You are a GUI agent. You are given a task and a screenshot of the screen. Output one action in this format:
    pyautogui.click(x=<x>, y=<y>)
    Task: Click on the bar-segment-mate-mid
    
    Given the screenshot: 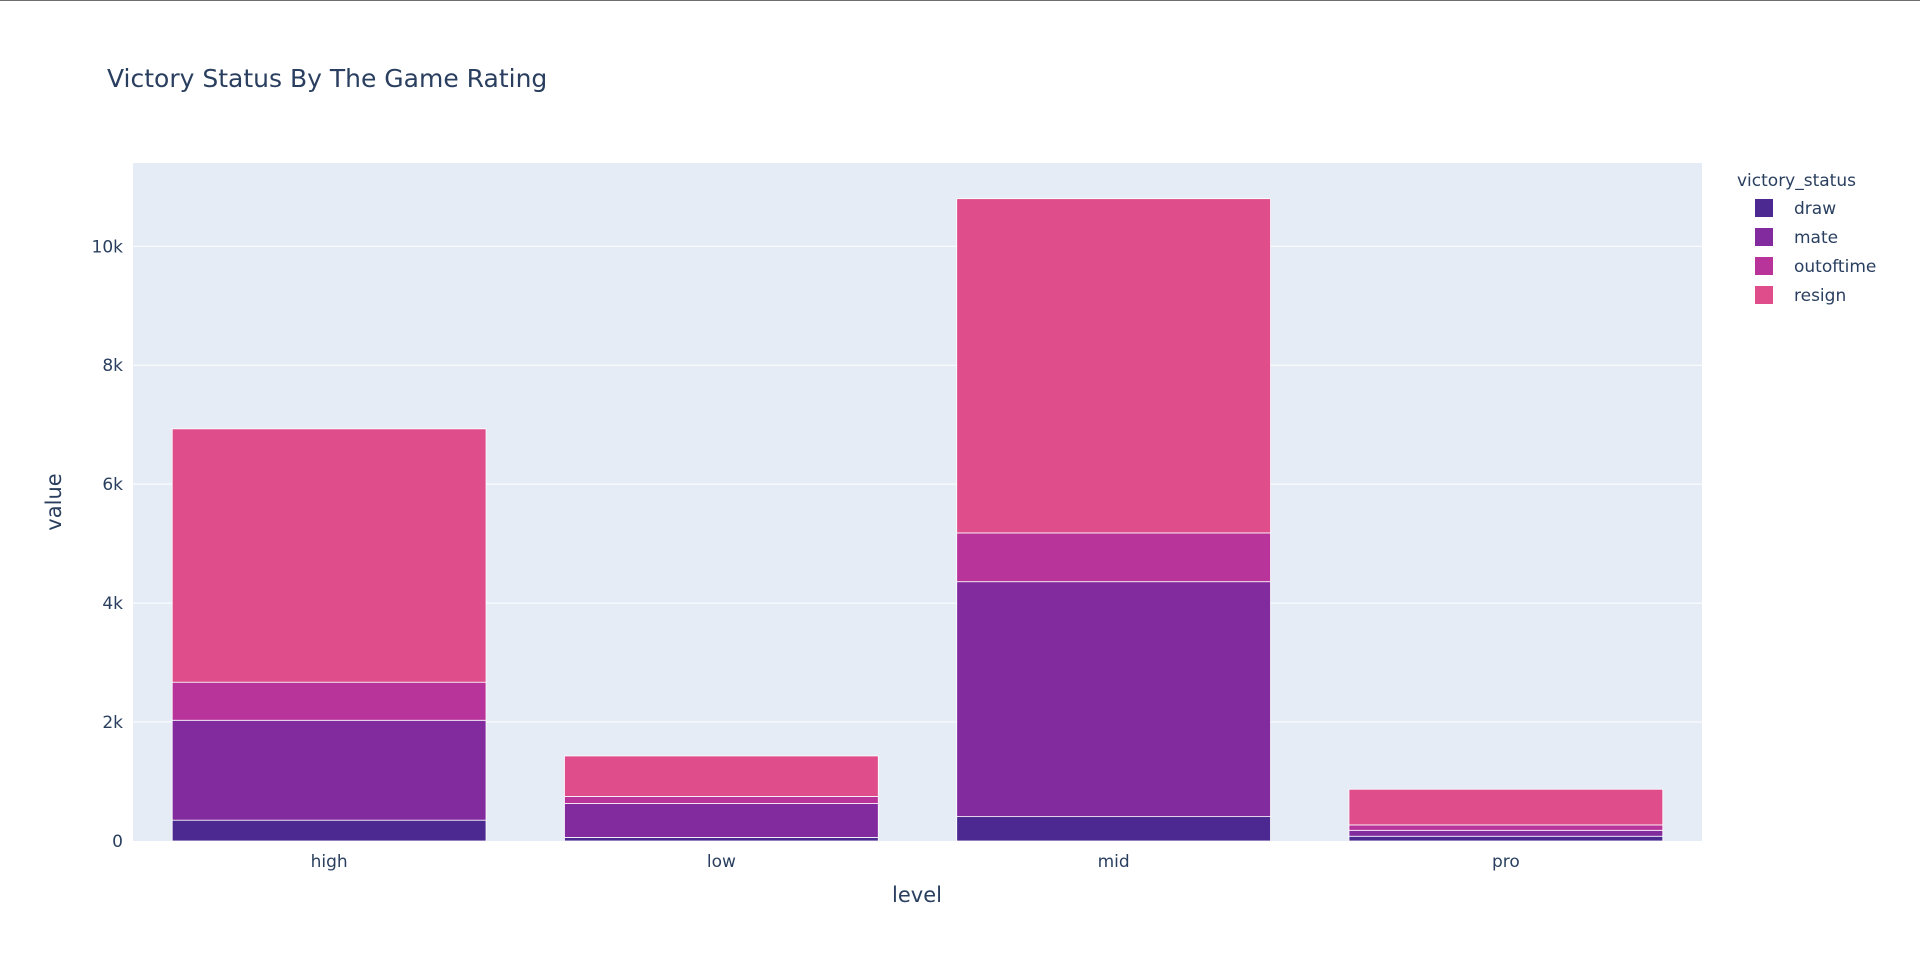 What is the action you would take?
    pyautogui.click(x=1113, y=699)
    